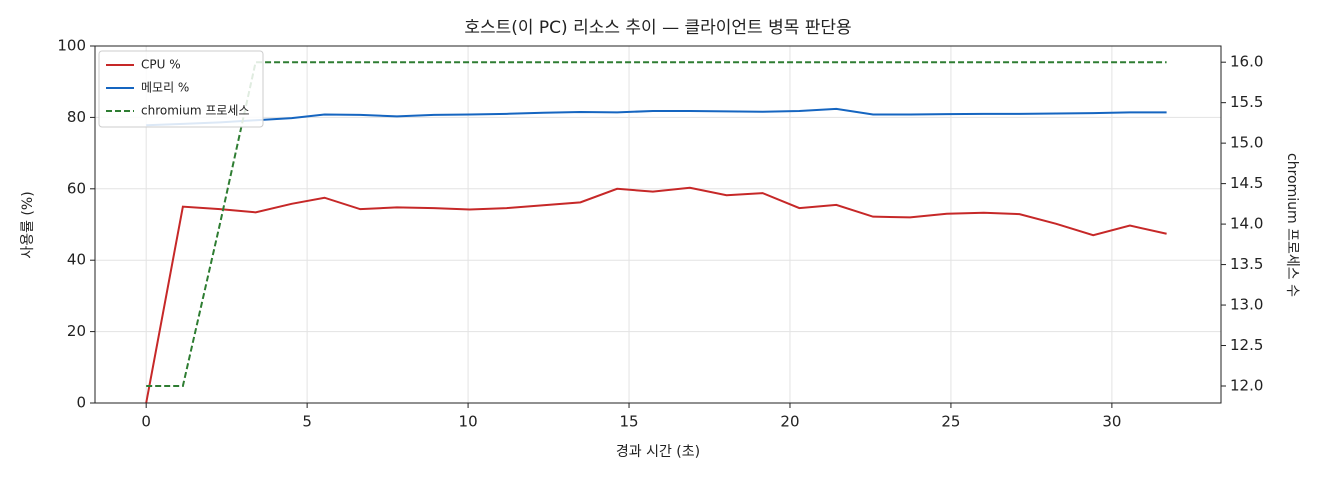 The image size is (1320, 484). Describe the element at coordinates (28, 224) in the screenshot. I see `y-axis-label: 사용률 (%)` at that location.